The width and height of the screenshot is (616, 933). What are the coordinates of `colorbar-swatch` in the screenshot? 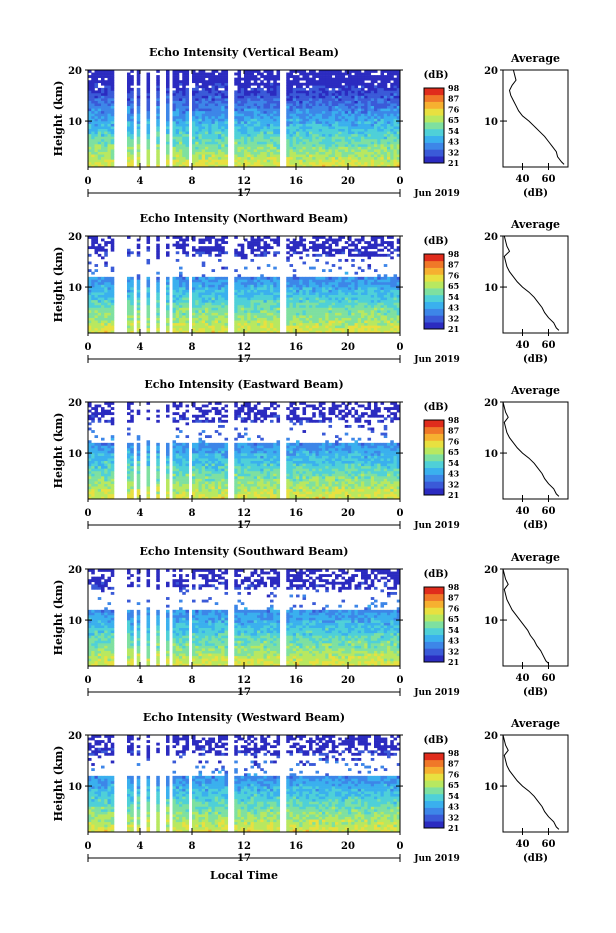 It's located at (434, 111).